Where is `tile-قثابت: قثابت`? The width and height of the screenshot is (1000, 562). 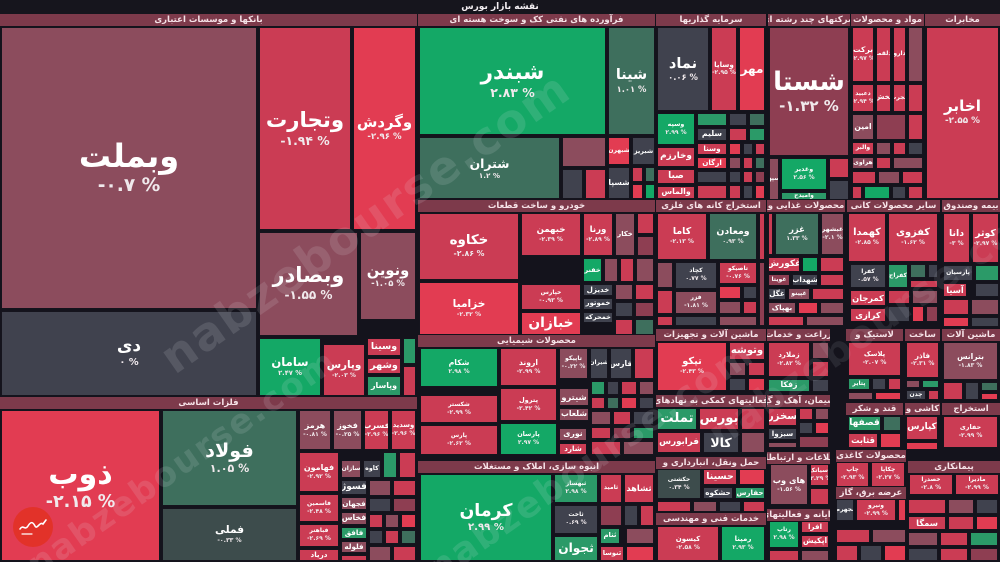 tile-قثابت: قثابت is located at coordinates (863, 440).